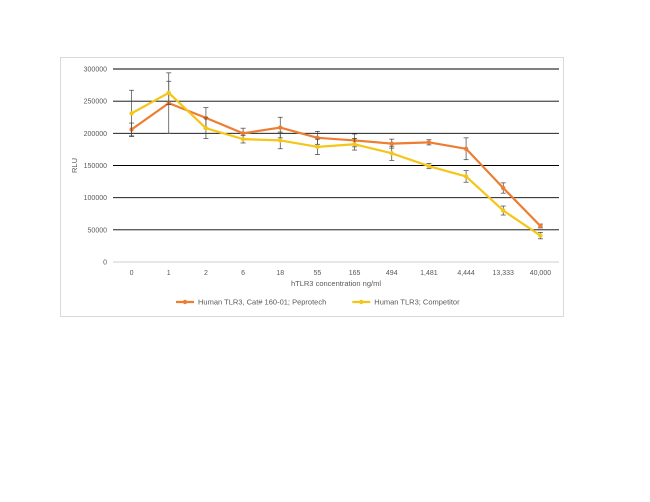  I want to click on legend-item: Human TLR3; Competitor, so click(406, 302).